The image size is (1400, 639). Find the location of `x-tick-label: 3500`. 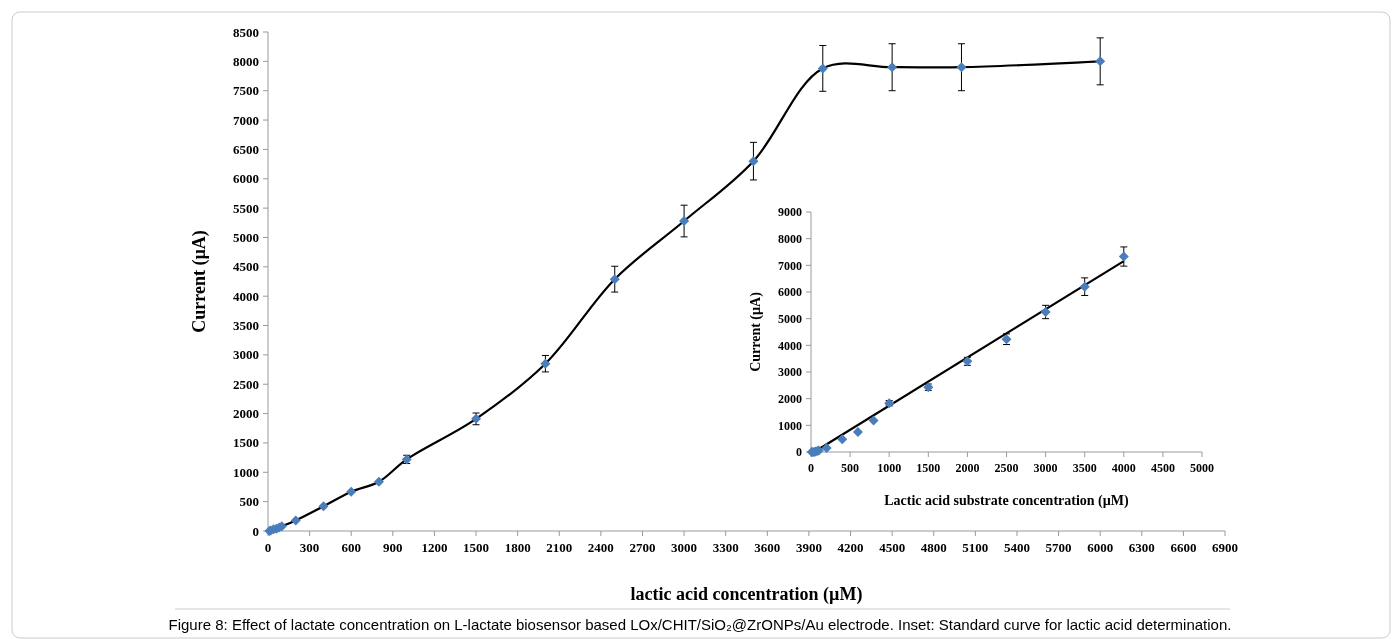

x-tick-label: 3500 is located at coordinates (1084, 468).